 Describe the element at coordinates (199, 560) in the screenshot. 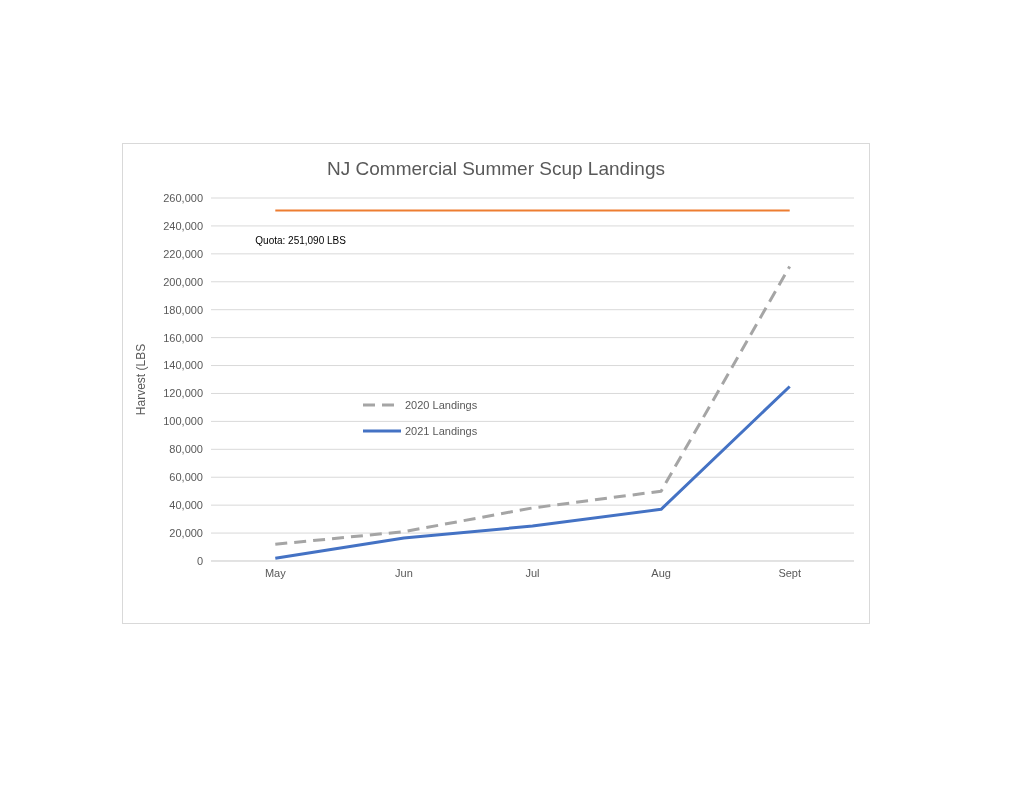

I see `y-tick-label: 0` at that location.